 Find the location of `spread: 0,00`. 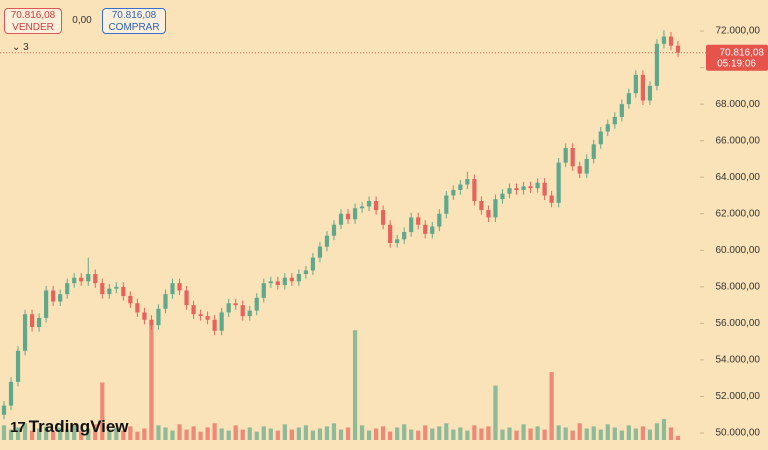

spread: 0,00 is located at coordinates (82, 20).